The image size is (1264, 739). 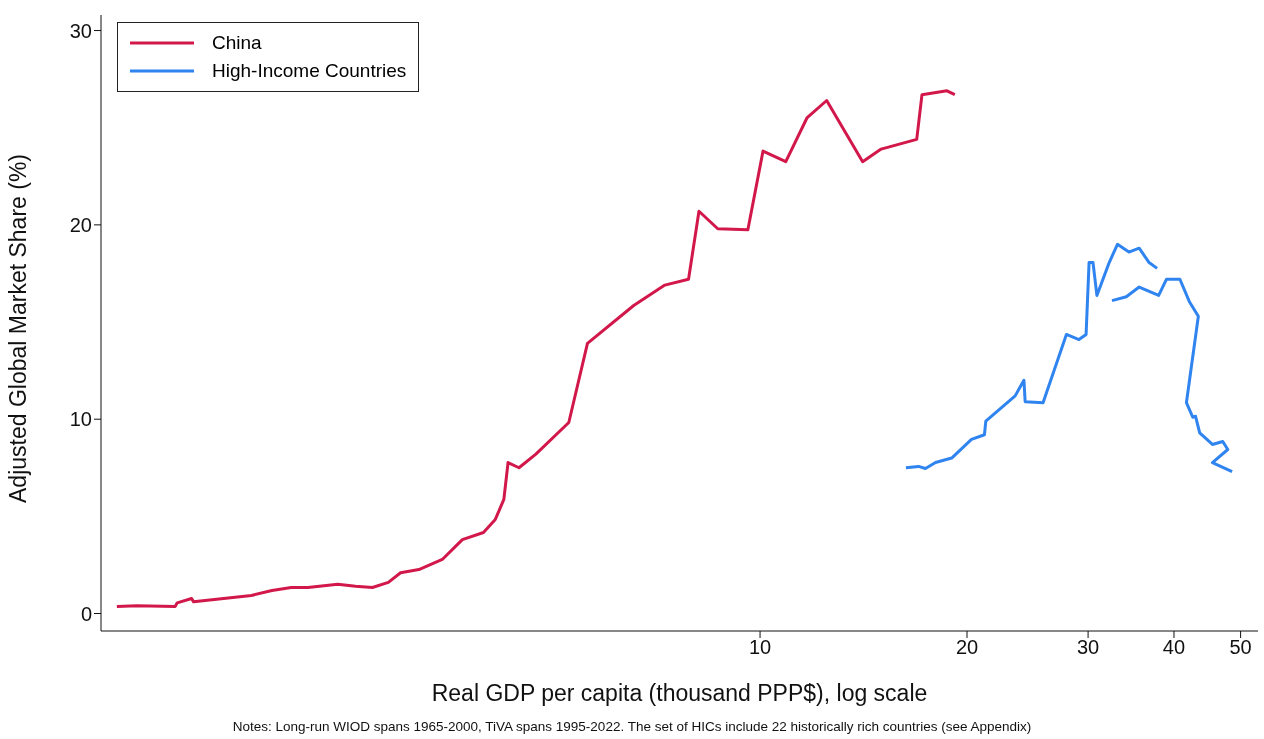 What do you see at coordinates (760, 647) in the screenshot?
I see `x-tick-label: 10` at bounding box center [760, 647].